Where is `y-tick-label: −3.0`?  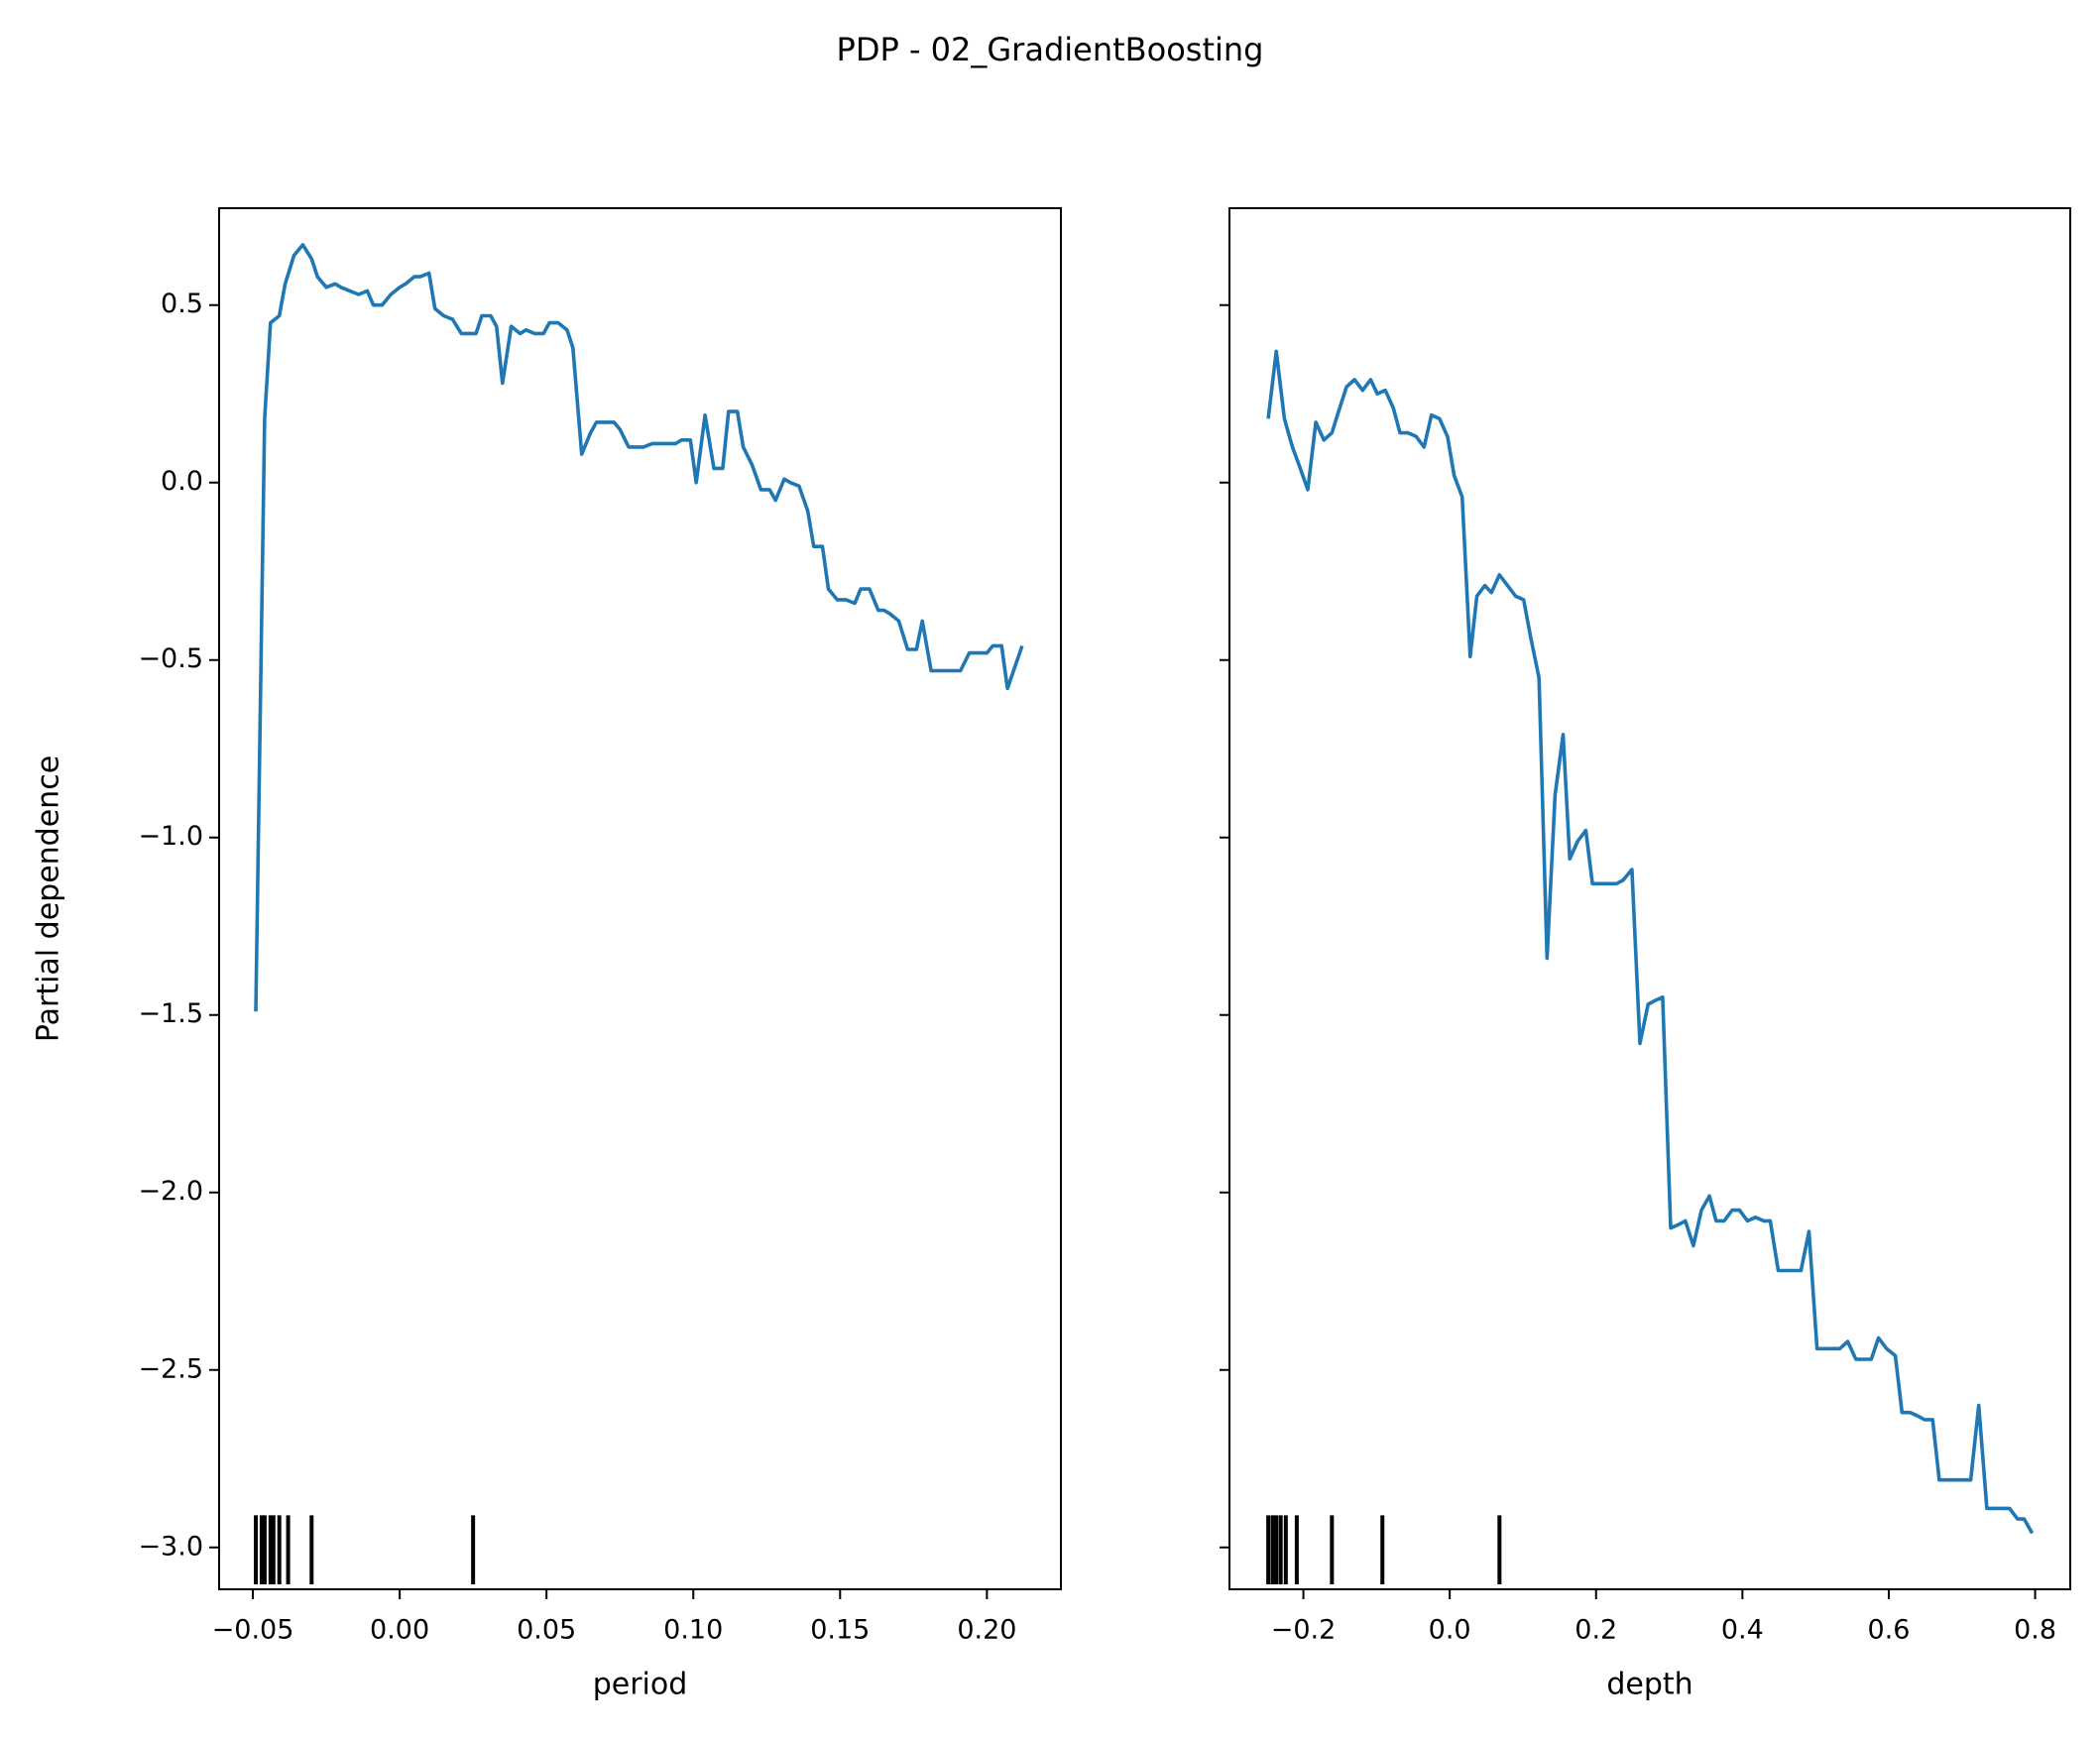 y-tick-label: −3.0 is located at coordinates (171, 1546).